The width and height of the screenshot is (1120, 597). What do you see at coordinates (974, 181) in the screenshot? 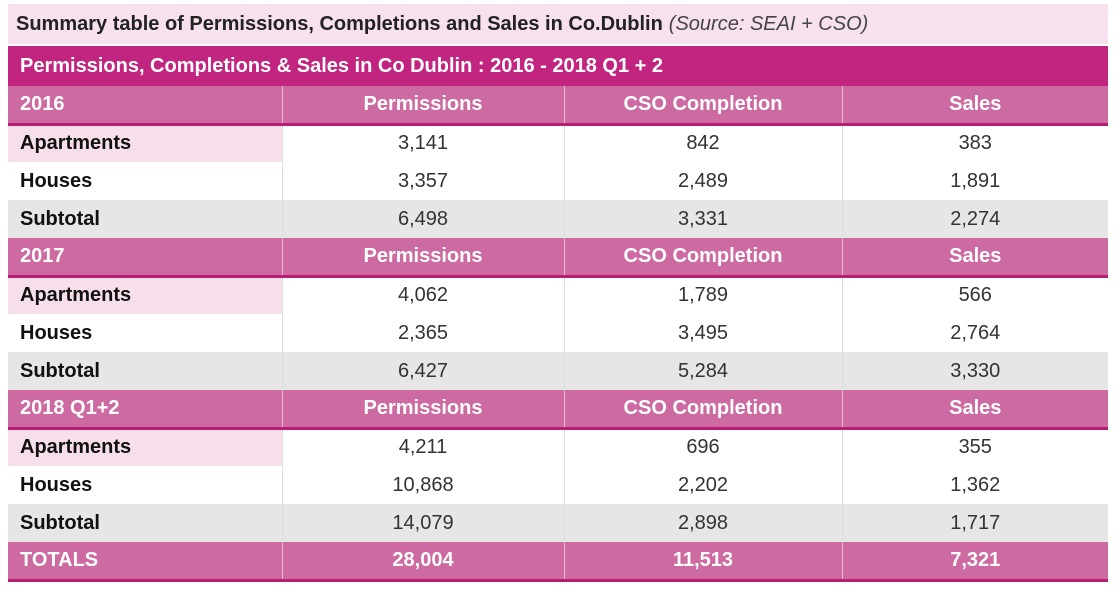
I see `cell-sales: 1,891` at bounding box center [974, 181].